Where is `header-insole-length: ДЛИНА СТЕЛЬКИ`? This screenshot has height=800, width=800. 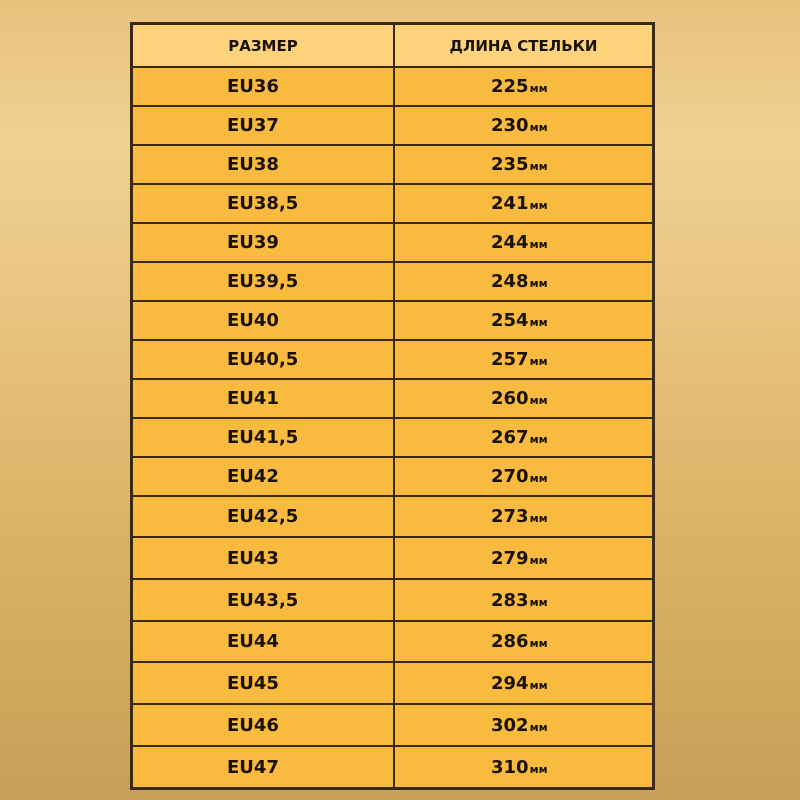 header-insole-length: ДЛИНА СТЕЛЬКИ is located at coordinates (523, 45).